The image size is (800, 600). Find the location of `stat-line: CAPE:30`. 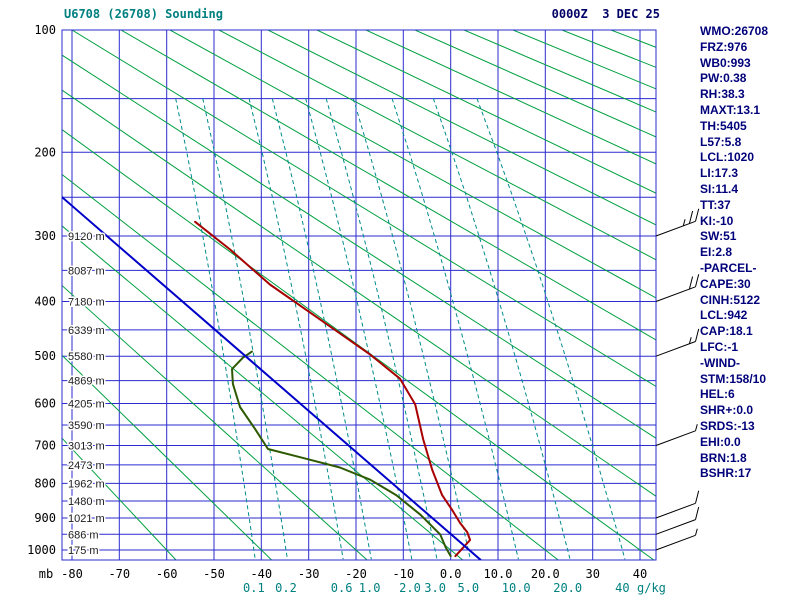

stat-line: CAPE:30 is located at coordinates (725, 283).